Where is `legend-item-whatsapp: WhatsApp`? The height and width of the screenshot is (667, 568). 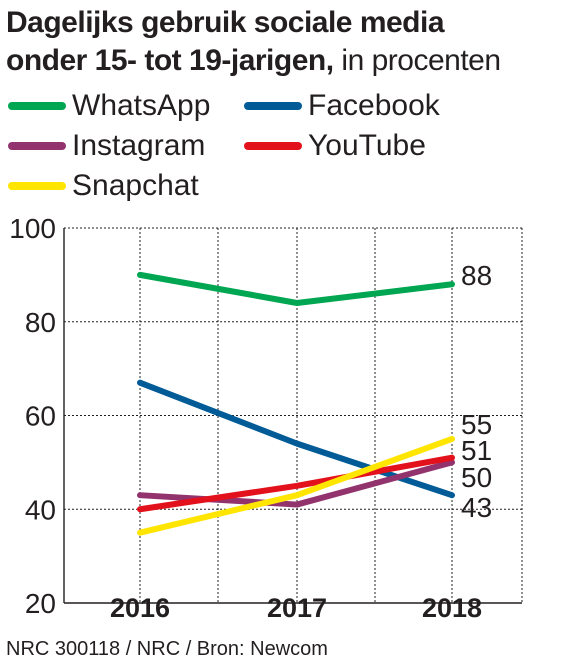 legend-item-whatsapp: WhatsApp is located at coordinates (109, 106).